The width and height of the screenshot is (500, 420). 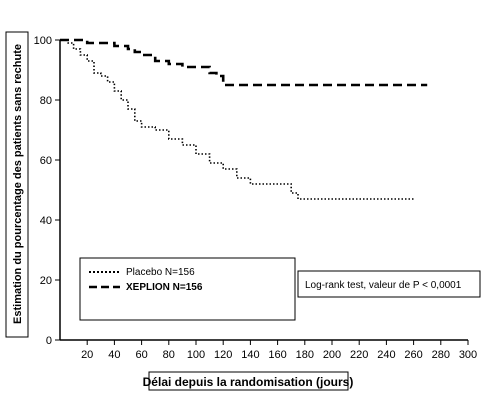 What do you see at coordinates (46, 161) in the screenshot?
I see `y-tick-label: 60` at bounding box center [46, 161].